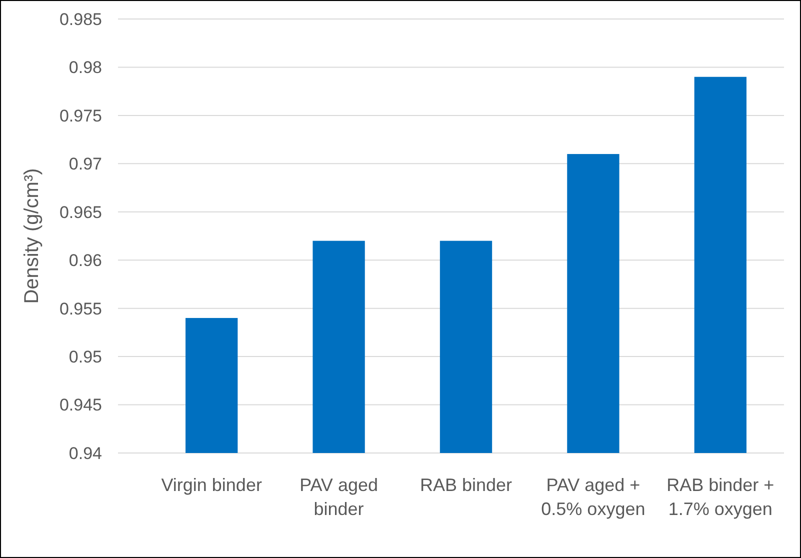 This screenshot has width=801, height=558. I want to click on x-tick-label: RAB binder + 1.7% oxygen, so click(720, 497).